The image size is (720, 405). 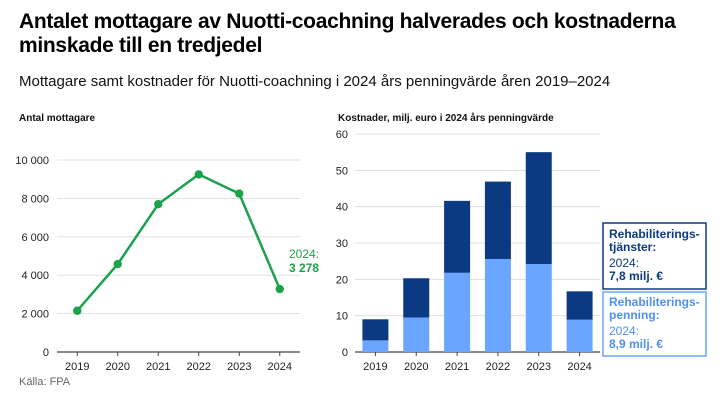 I want to click on bar-allowance-2020, so click(x=416, y=334).